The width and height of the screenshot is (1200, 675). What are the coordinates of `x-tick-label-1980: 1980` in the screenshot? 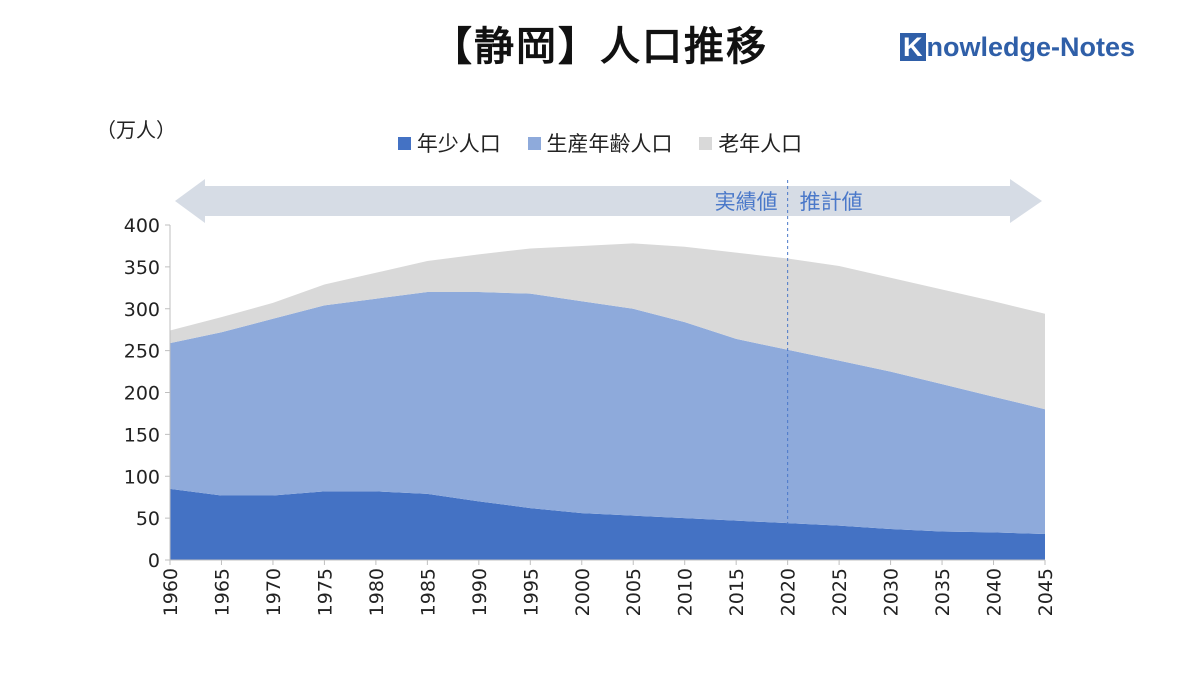 It's located at (377, 592).